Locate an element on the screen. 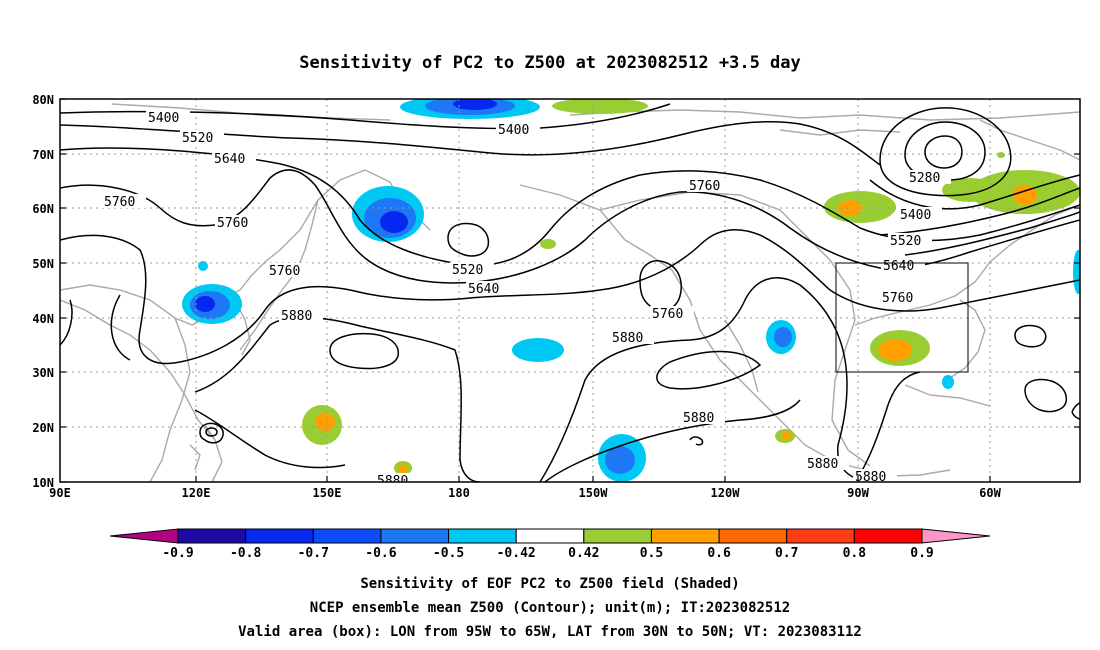 The height and width of the screenshot is (650, 1100). contour-closed-small1 is located at coordinates (211, 433).